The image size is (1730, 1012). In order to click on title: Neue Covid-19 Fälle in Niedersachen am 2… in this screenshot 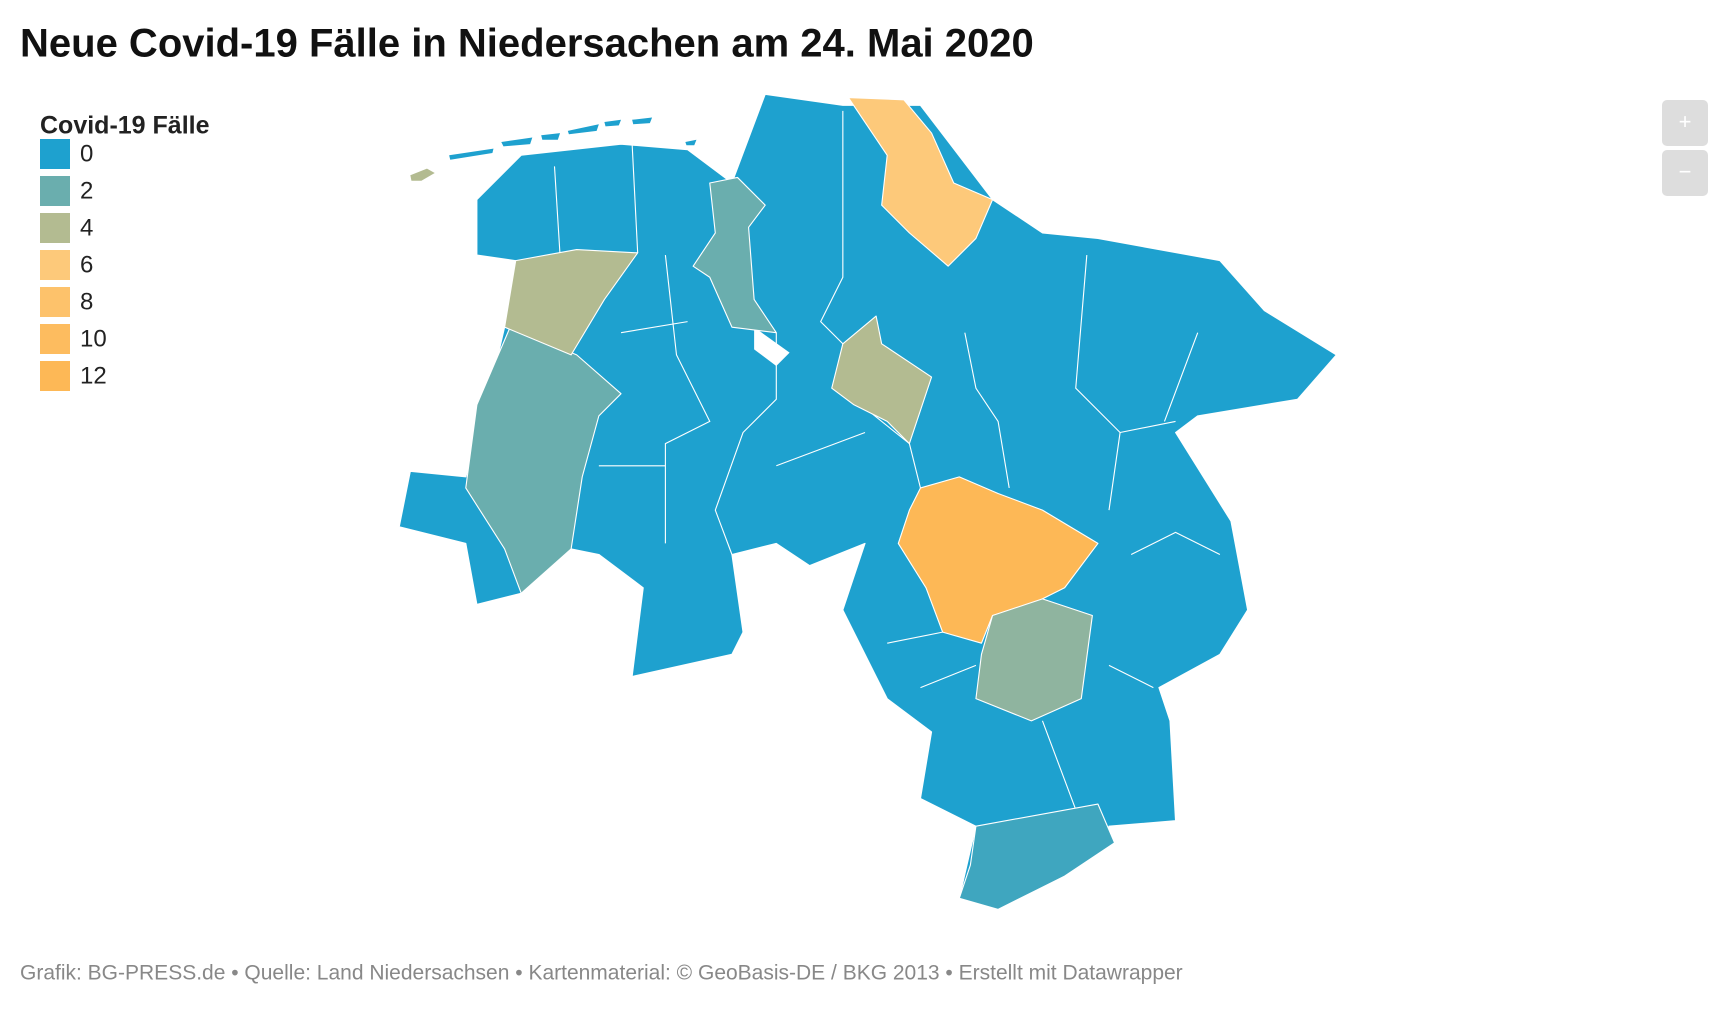, I will do `click(527, 44)`.